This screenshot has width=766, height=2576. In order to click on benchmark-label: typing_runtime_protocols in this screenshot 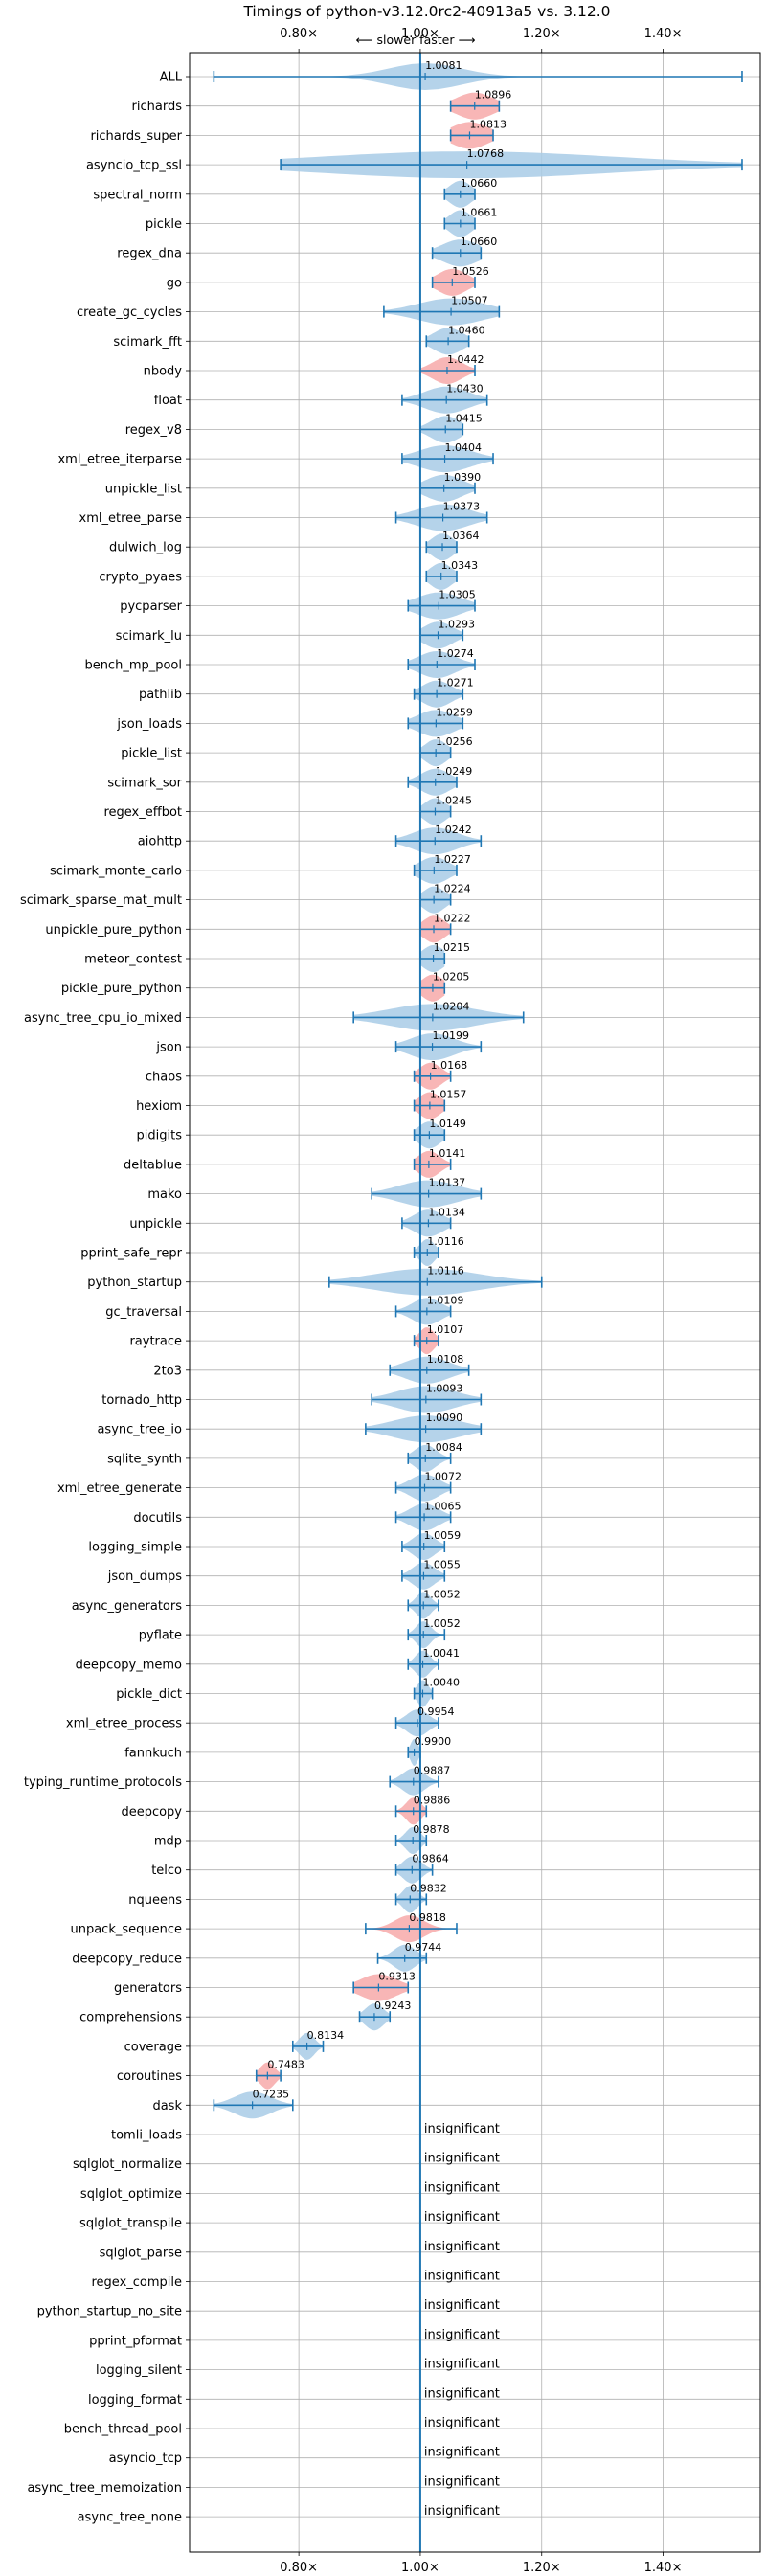, I will do `click(103, 1782)`.